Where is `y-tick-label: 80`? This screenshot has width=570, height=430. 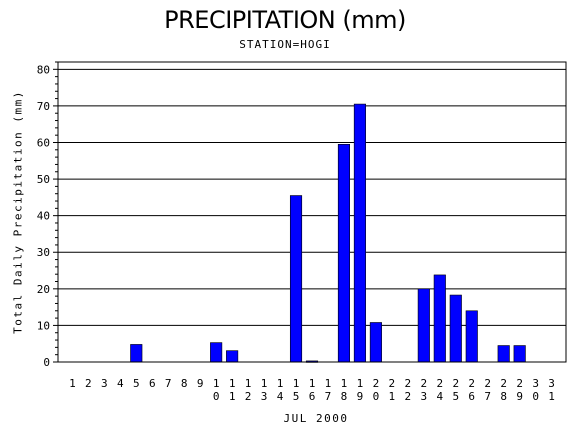 y-tick-label: 80 is located at coordinates (43, 69).